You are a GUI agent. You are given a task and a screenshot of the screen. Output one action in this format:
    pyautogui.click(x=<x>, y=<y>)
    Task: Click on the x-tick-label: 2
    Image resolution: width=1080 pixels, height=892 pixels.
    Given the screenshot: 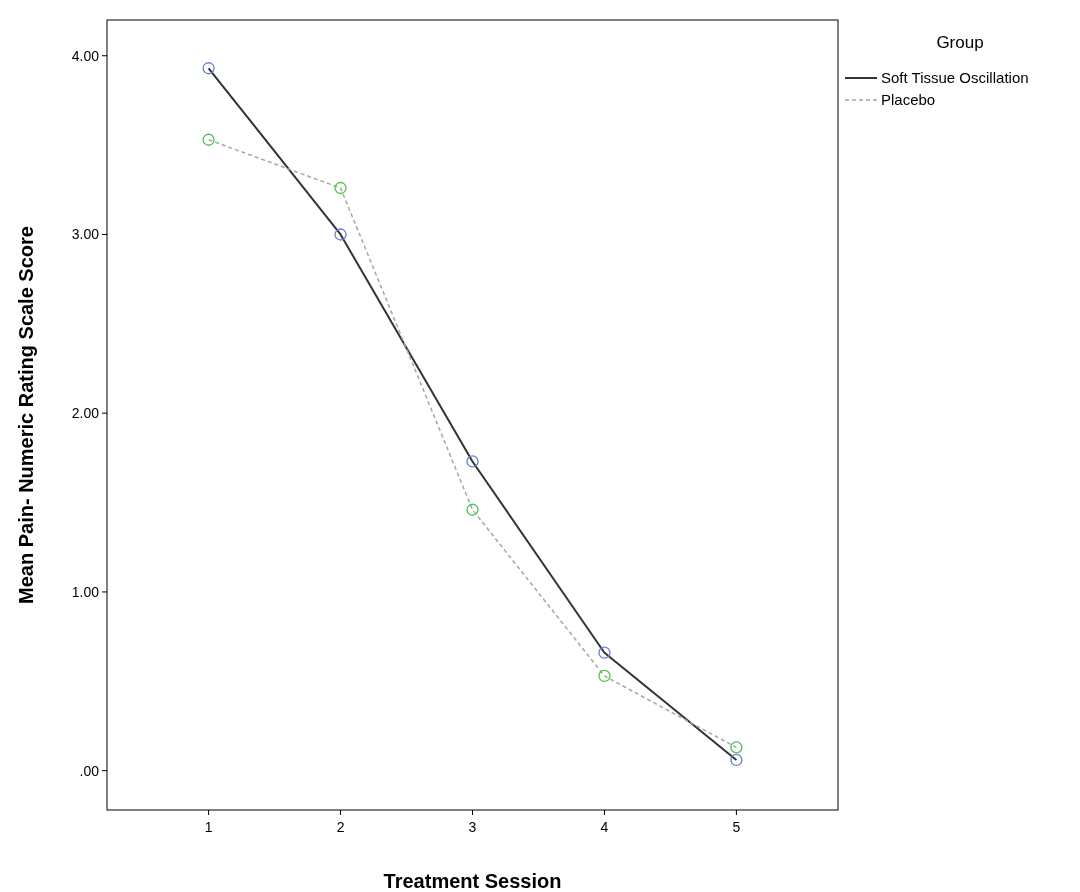 What is the action you would take?
    pyautogui.click(x=340, y=827)
    